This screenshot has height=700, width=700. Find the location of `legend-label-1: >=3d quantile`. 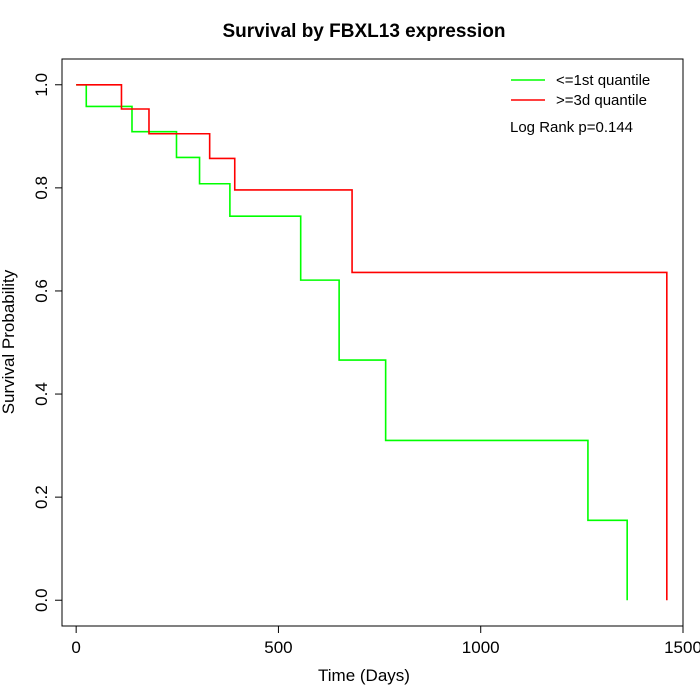

legend-label-1: >=3d quantile is located at coordinates (601, 100).